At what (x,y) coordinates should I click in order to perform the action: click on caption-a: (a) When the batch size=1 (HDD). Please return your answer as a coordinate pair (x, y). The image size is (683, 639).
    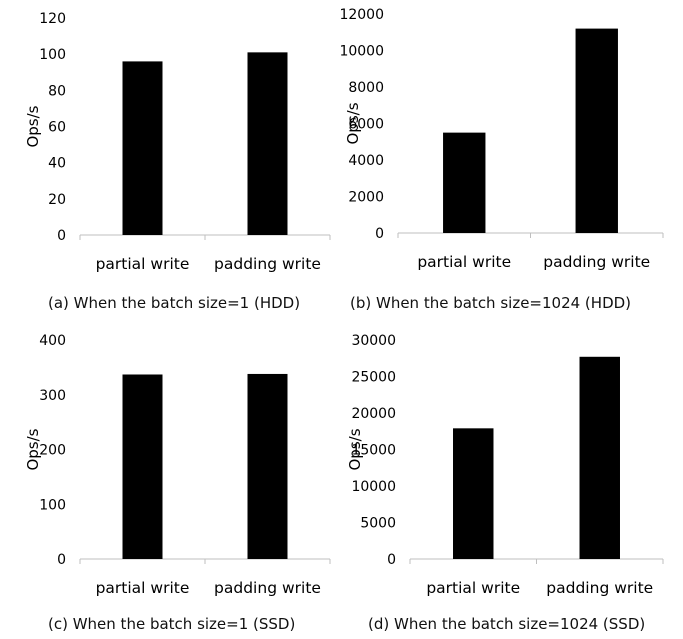
    Looking at the image, I should click on (174, 303).